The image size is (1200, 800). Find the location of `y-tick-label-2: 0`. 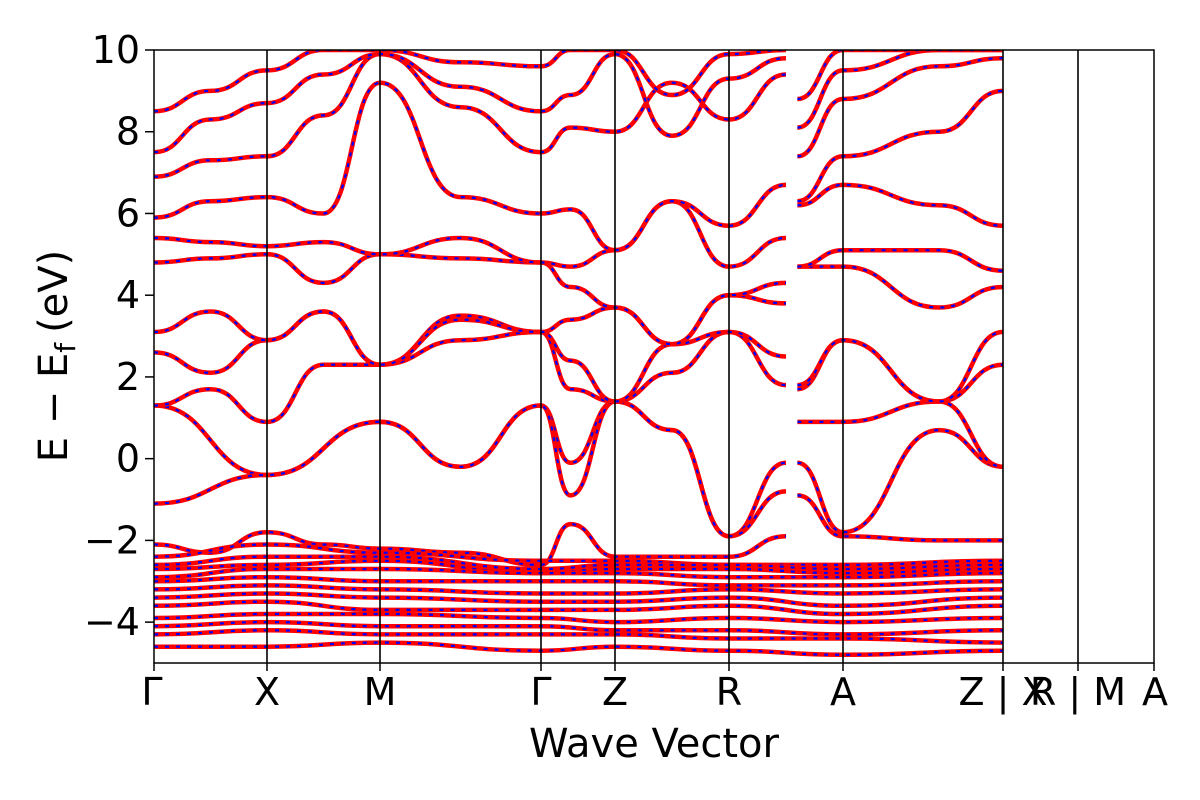

y-tick-label-2: 0 is located at coordinates (128, 459).